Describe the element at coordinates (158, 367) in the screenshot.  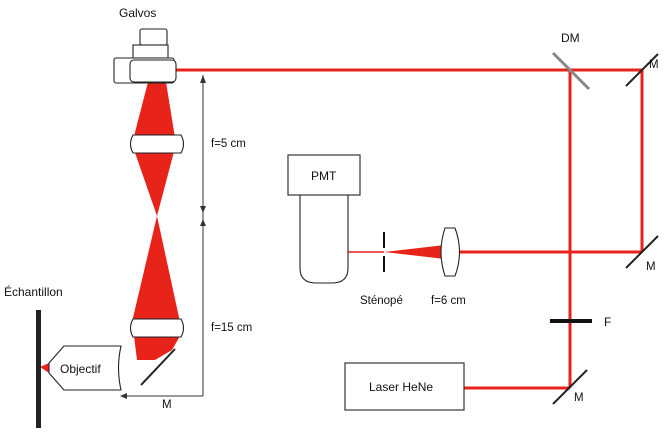
I see `objective-mirror` at that location.